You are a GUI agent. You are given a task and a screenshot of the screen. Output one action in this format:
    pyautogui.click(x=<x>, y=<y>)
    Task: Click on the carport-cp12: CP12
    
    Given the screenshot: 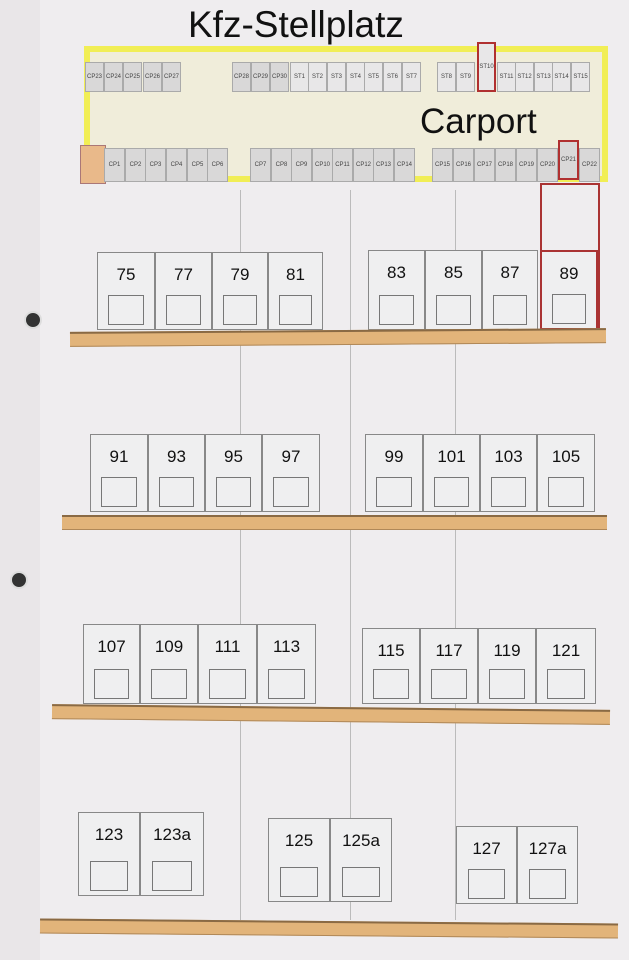 What is the action you would take?
    pyautogui.click(x=363, y=165)
    